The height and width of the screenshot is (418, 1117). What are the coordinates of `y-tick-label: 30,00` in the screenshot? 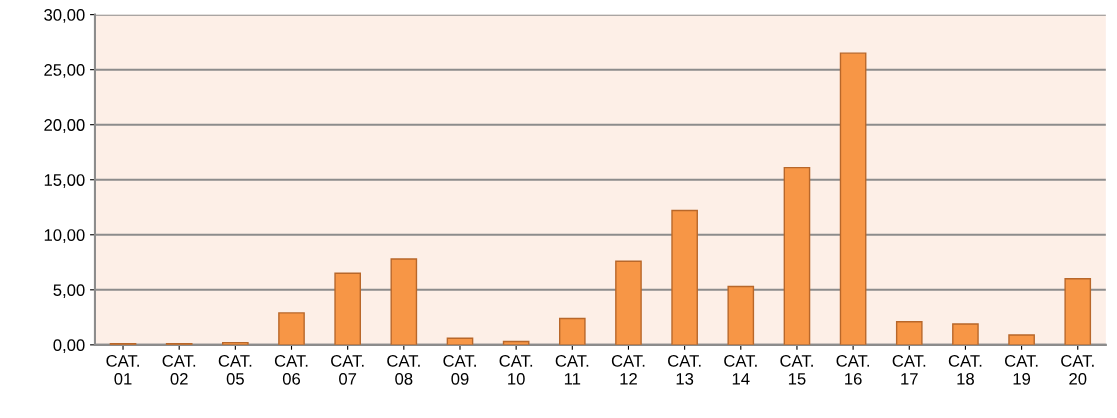 It's located at (64, 16).